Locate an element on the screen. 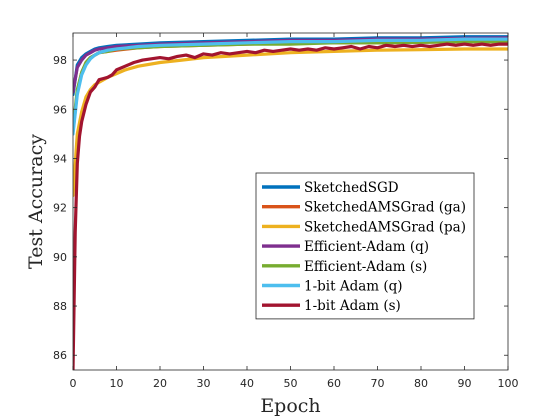 The image size is (560, 420). y-tick-label: 90 is located at coordinates (60, 257).